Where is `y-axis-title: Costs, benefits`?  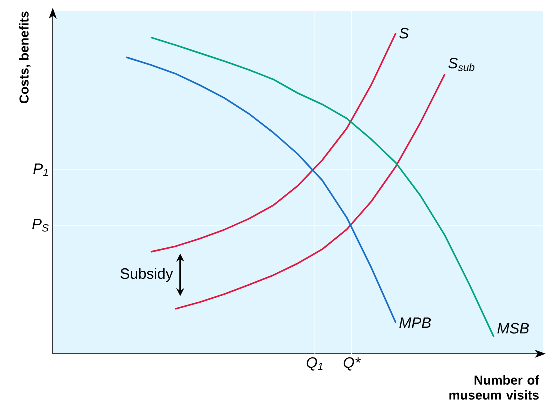 y-axis-title: Costs, benefits is located at coordinates (25, 58).